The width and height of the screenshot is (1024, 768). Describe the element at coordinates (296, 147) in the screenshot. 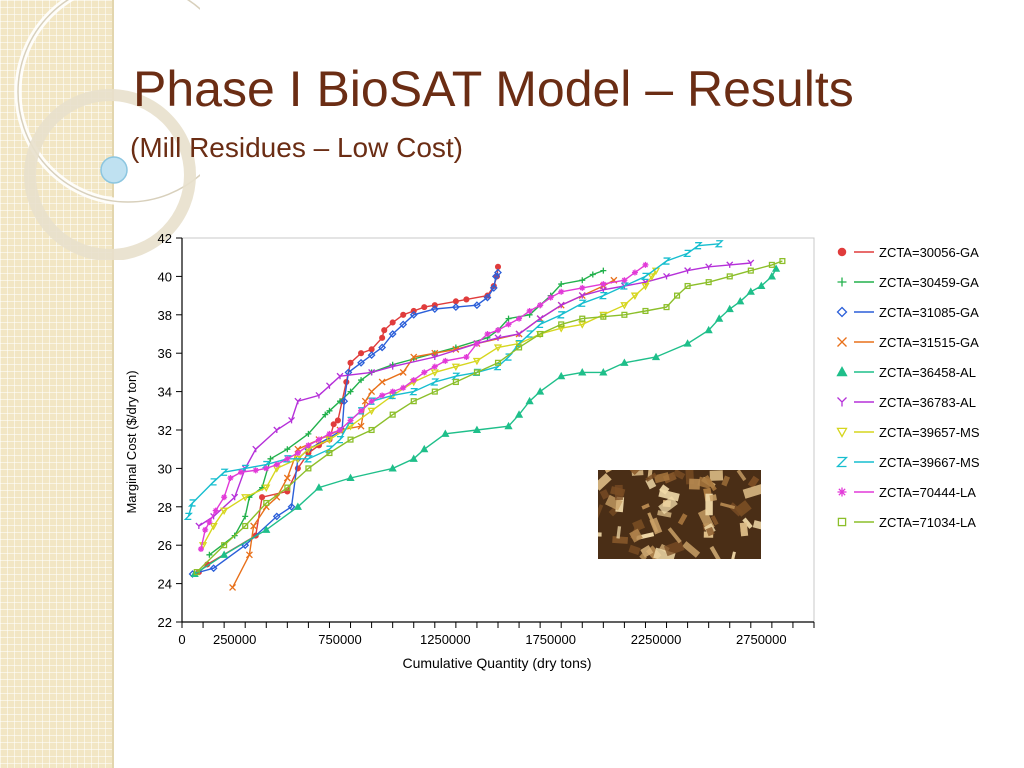

I see `slide-subtitle: (Mill Residues – Low Cost)` at that location.